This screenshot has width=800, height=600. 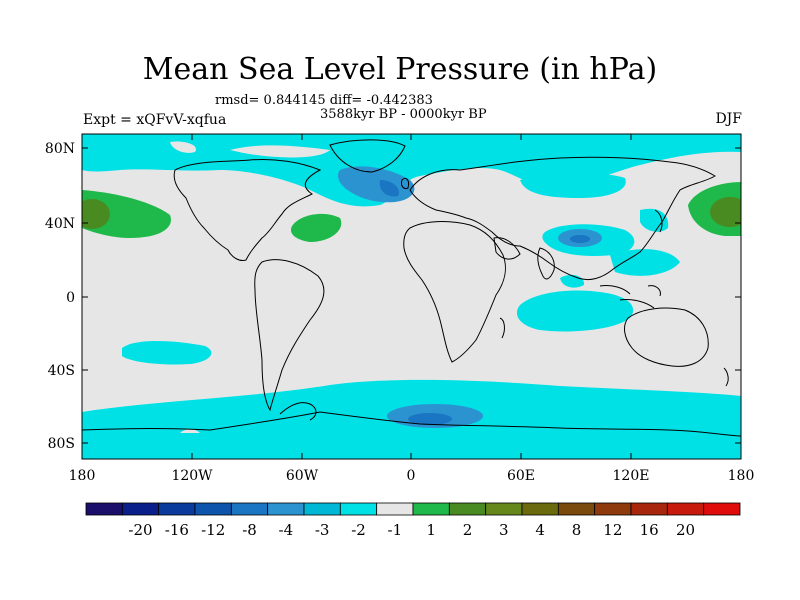 What do you see at coordinates (411, 476) in the screenshot?
I see `lon-label-0: 0` at bounding box center [411, 476].